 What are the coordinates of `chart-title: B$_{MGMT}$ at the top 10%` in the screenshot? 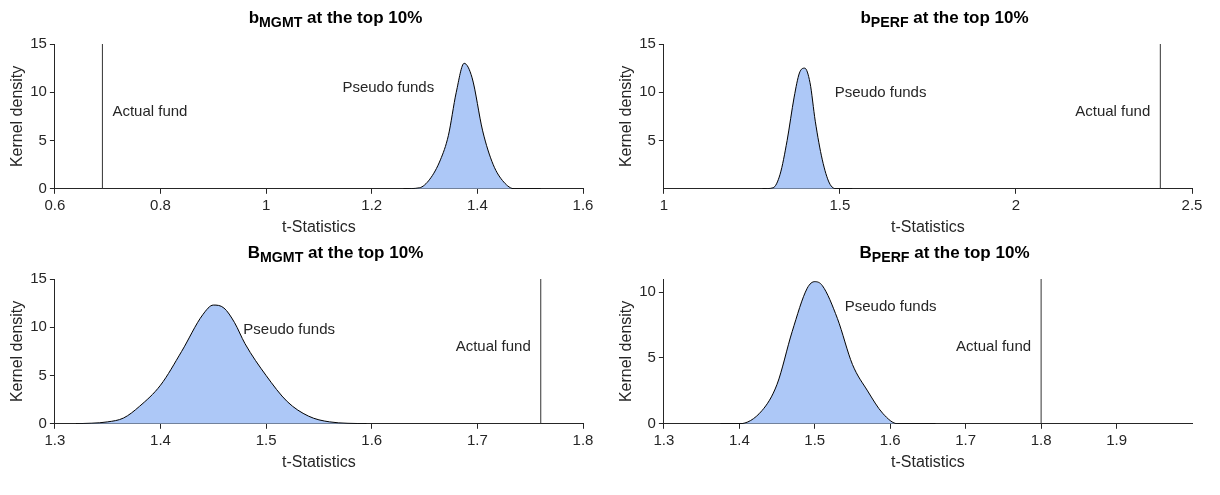 It's located at (335, 255).